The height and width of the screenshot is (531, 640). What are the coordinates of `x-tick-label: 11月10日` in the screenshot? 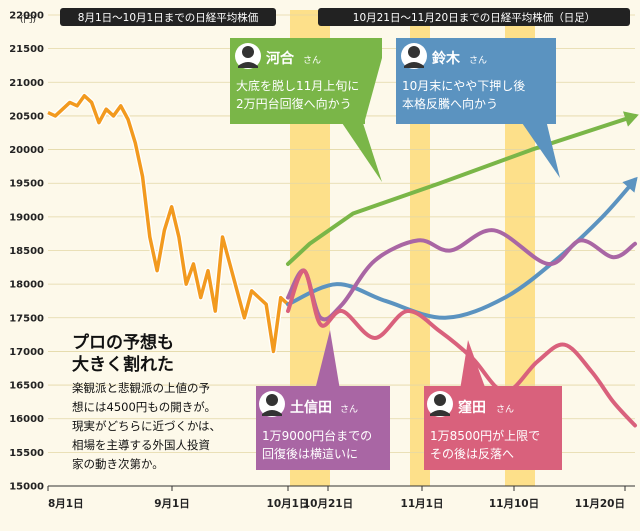 It's located at (514, 504).